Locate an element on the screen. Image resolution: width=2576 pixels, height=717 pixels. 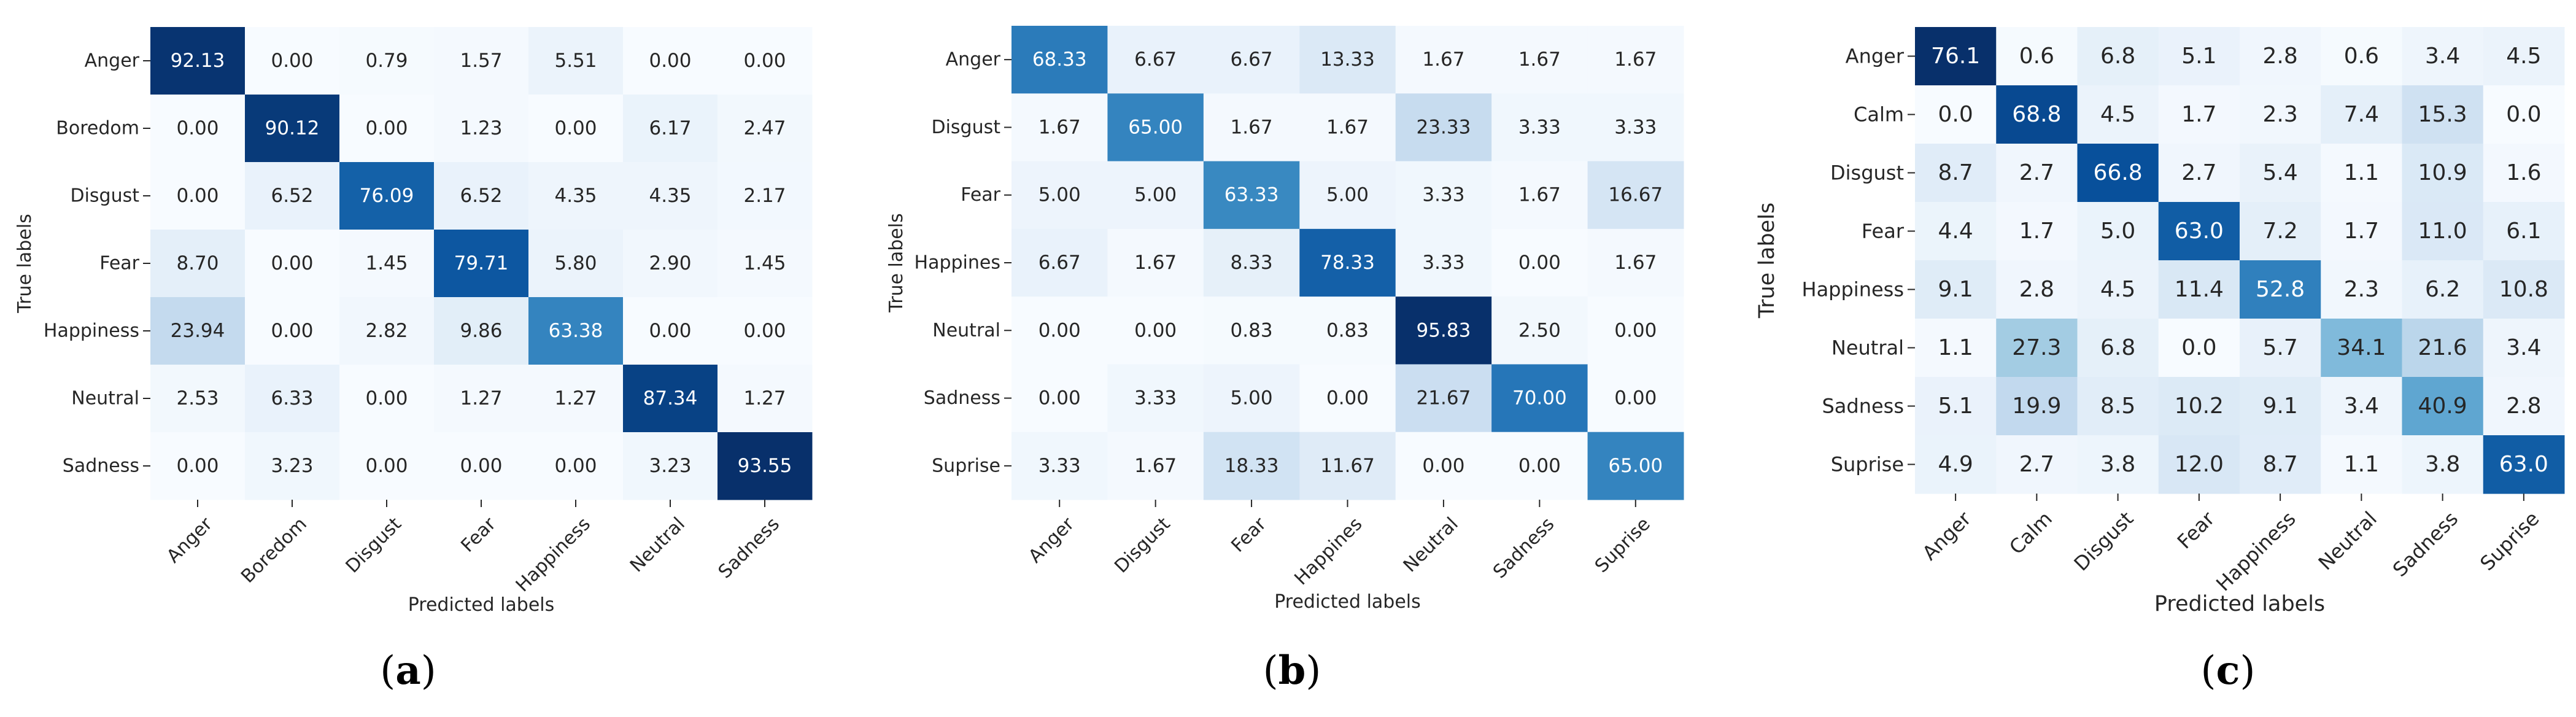
cell-value-label: 23.33 is located at coordinates (1444, 127).